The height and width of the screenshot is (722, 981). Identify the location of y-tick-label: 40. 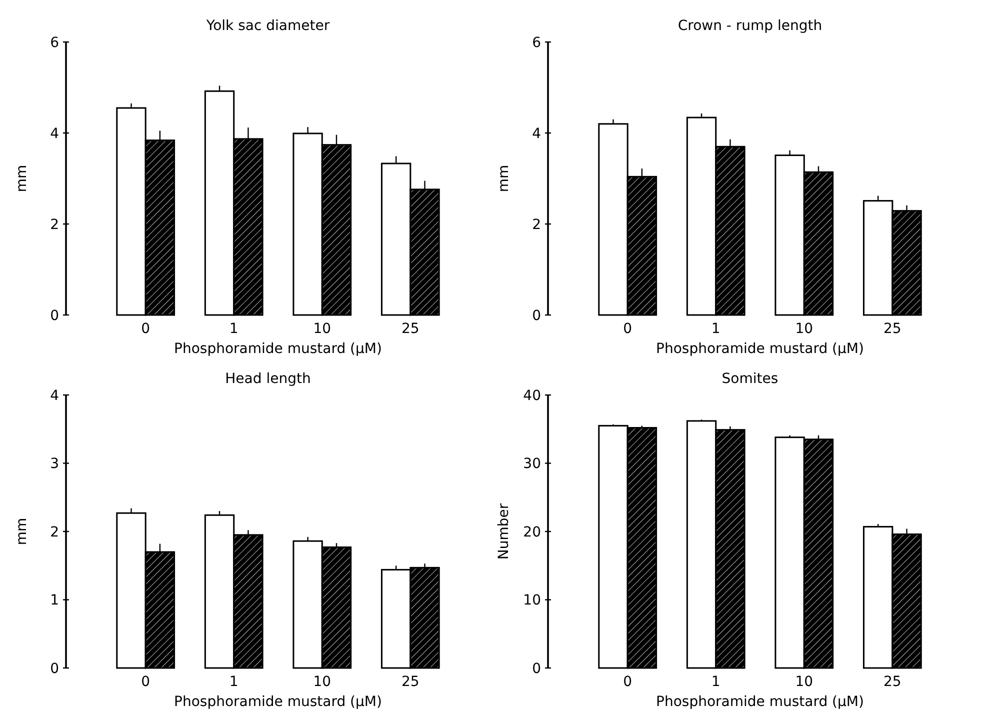
(532, 396).